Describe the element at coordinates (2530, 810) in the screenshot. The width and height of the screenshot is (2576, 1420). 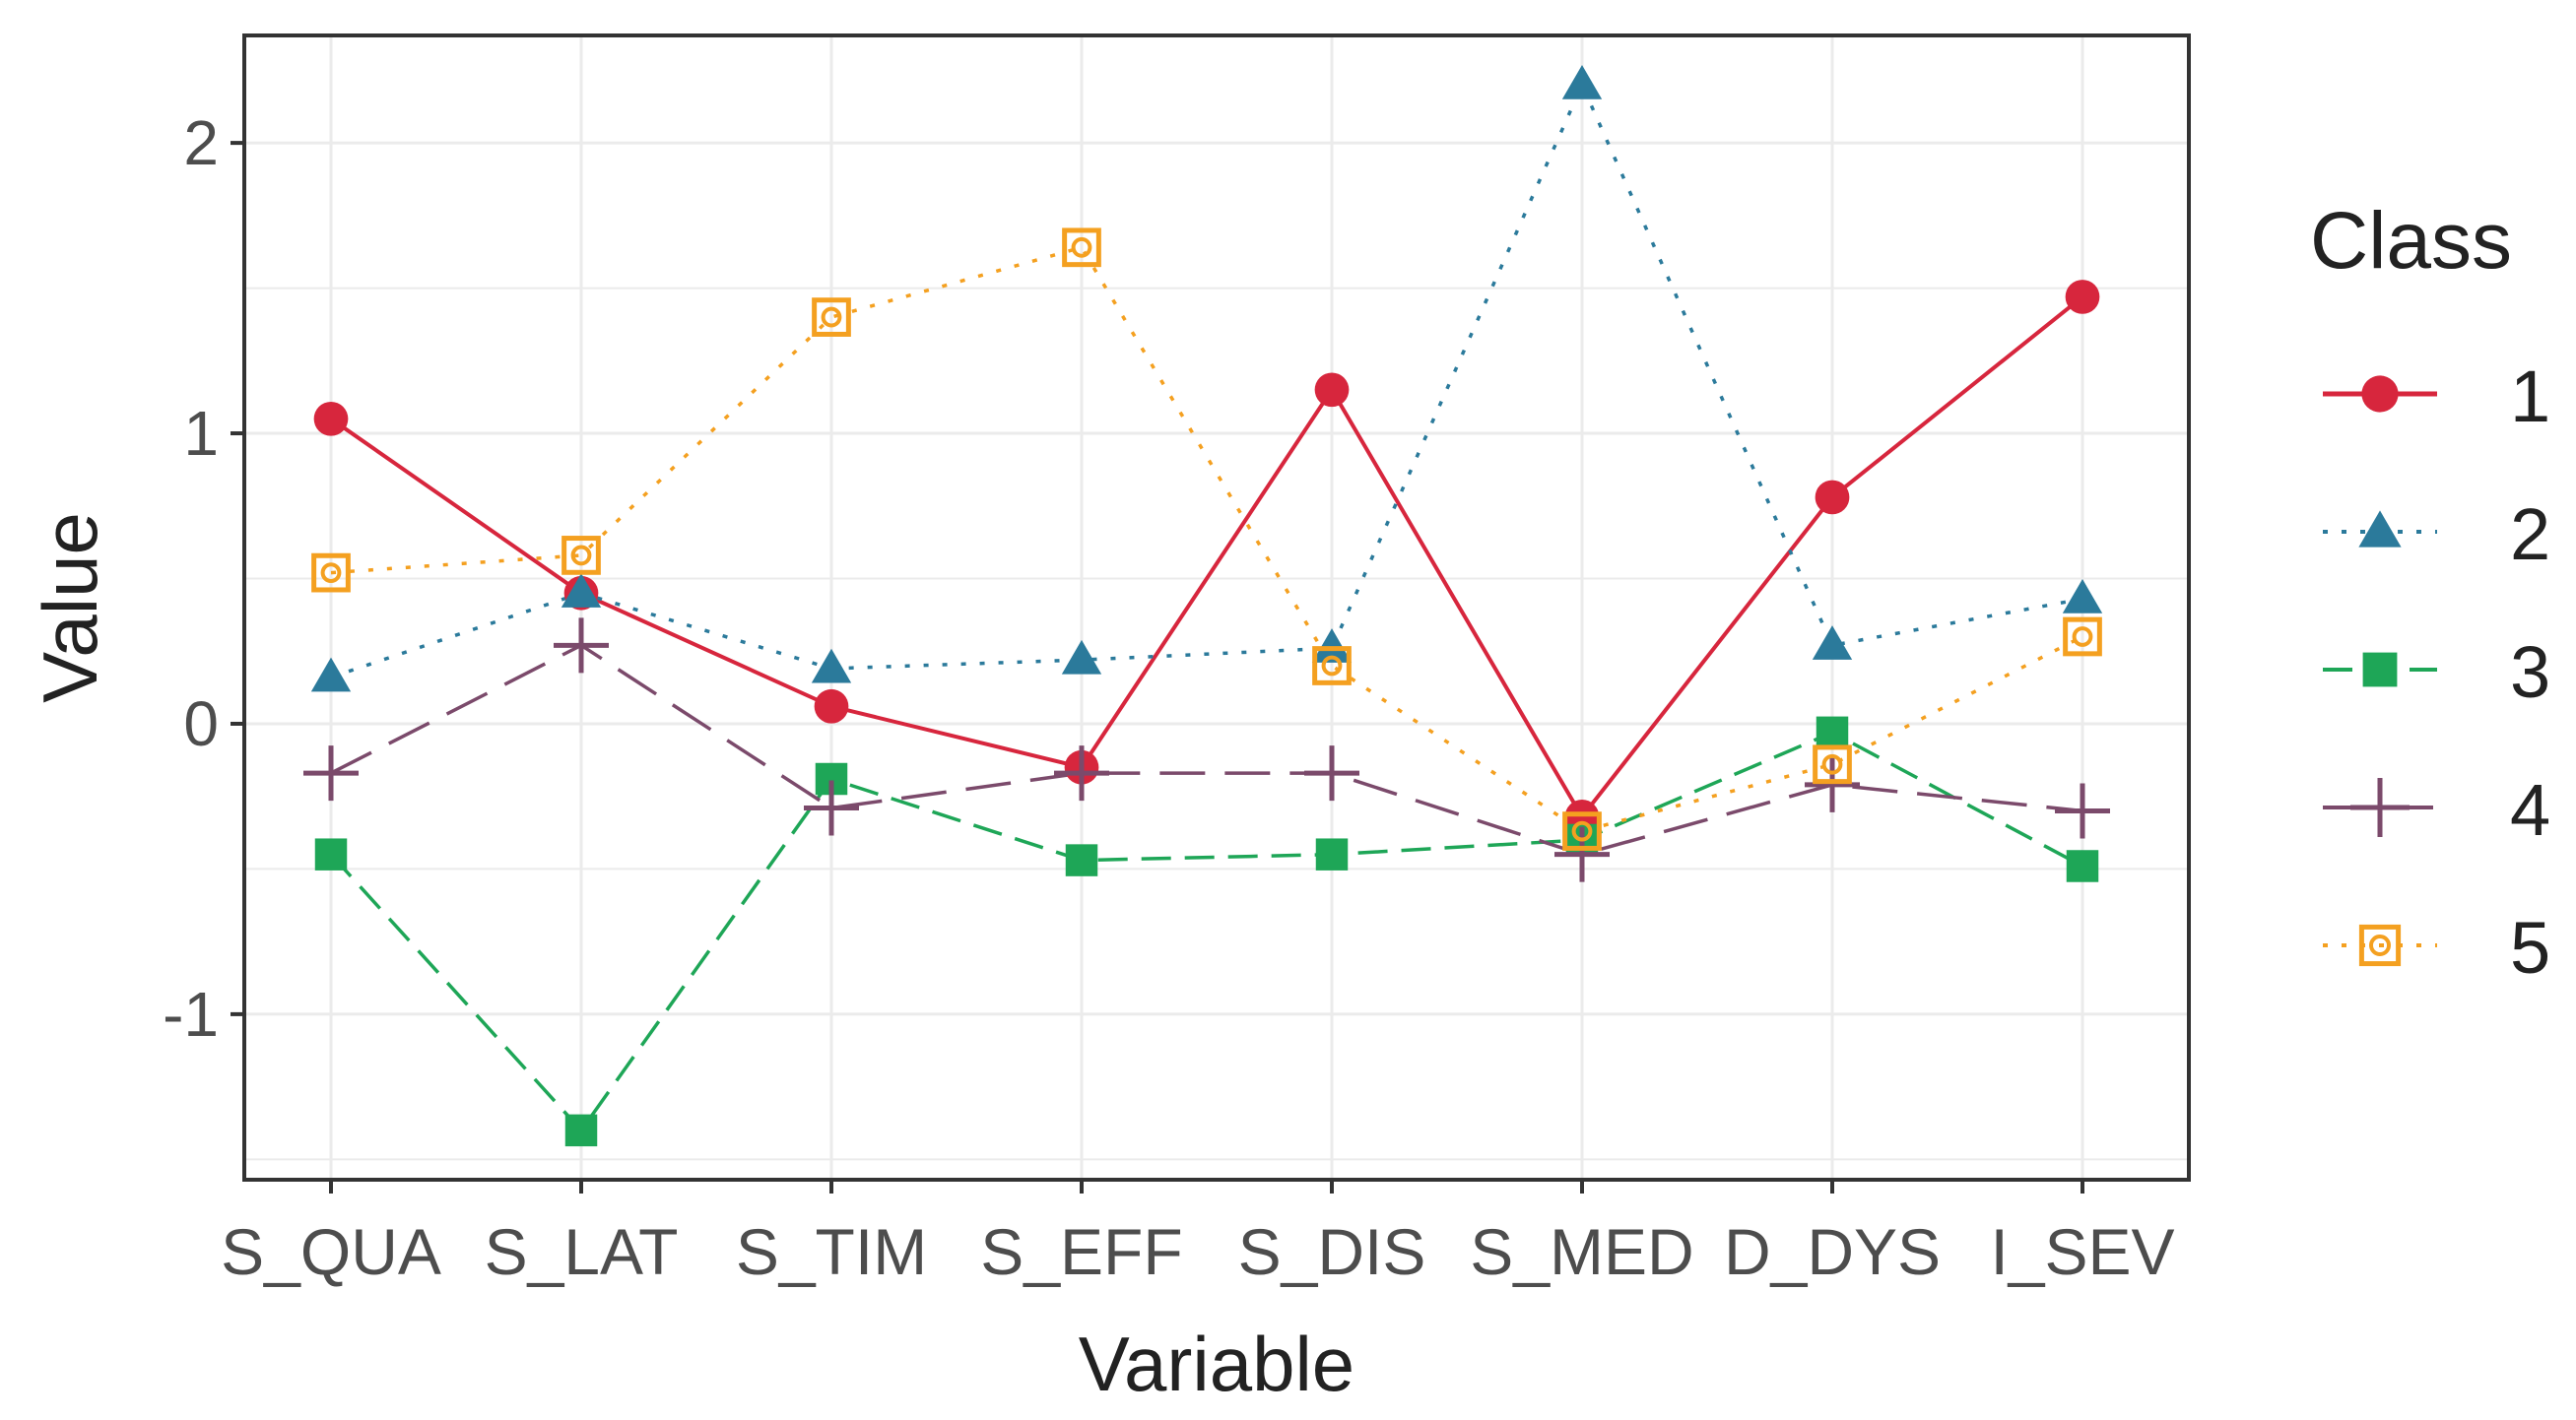
I see `legend-label-4: 4` at that location.